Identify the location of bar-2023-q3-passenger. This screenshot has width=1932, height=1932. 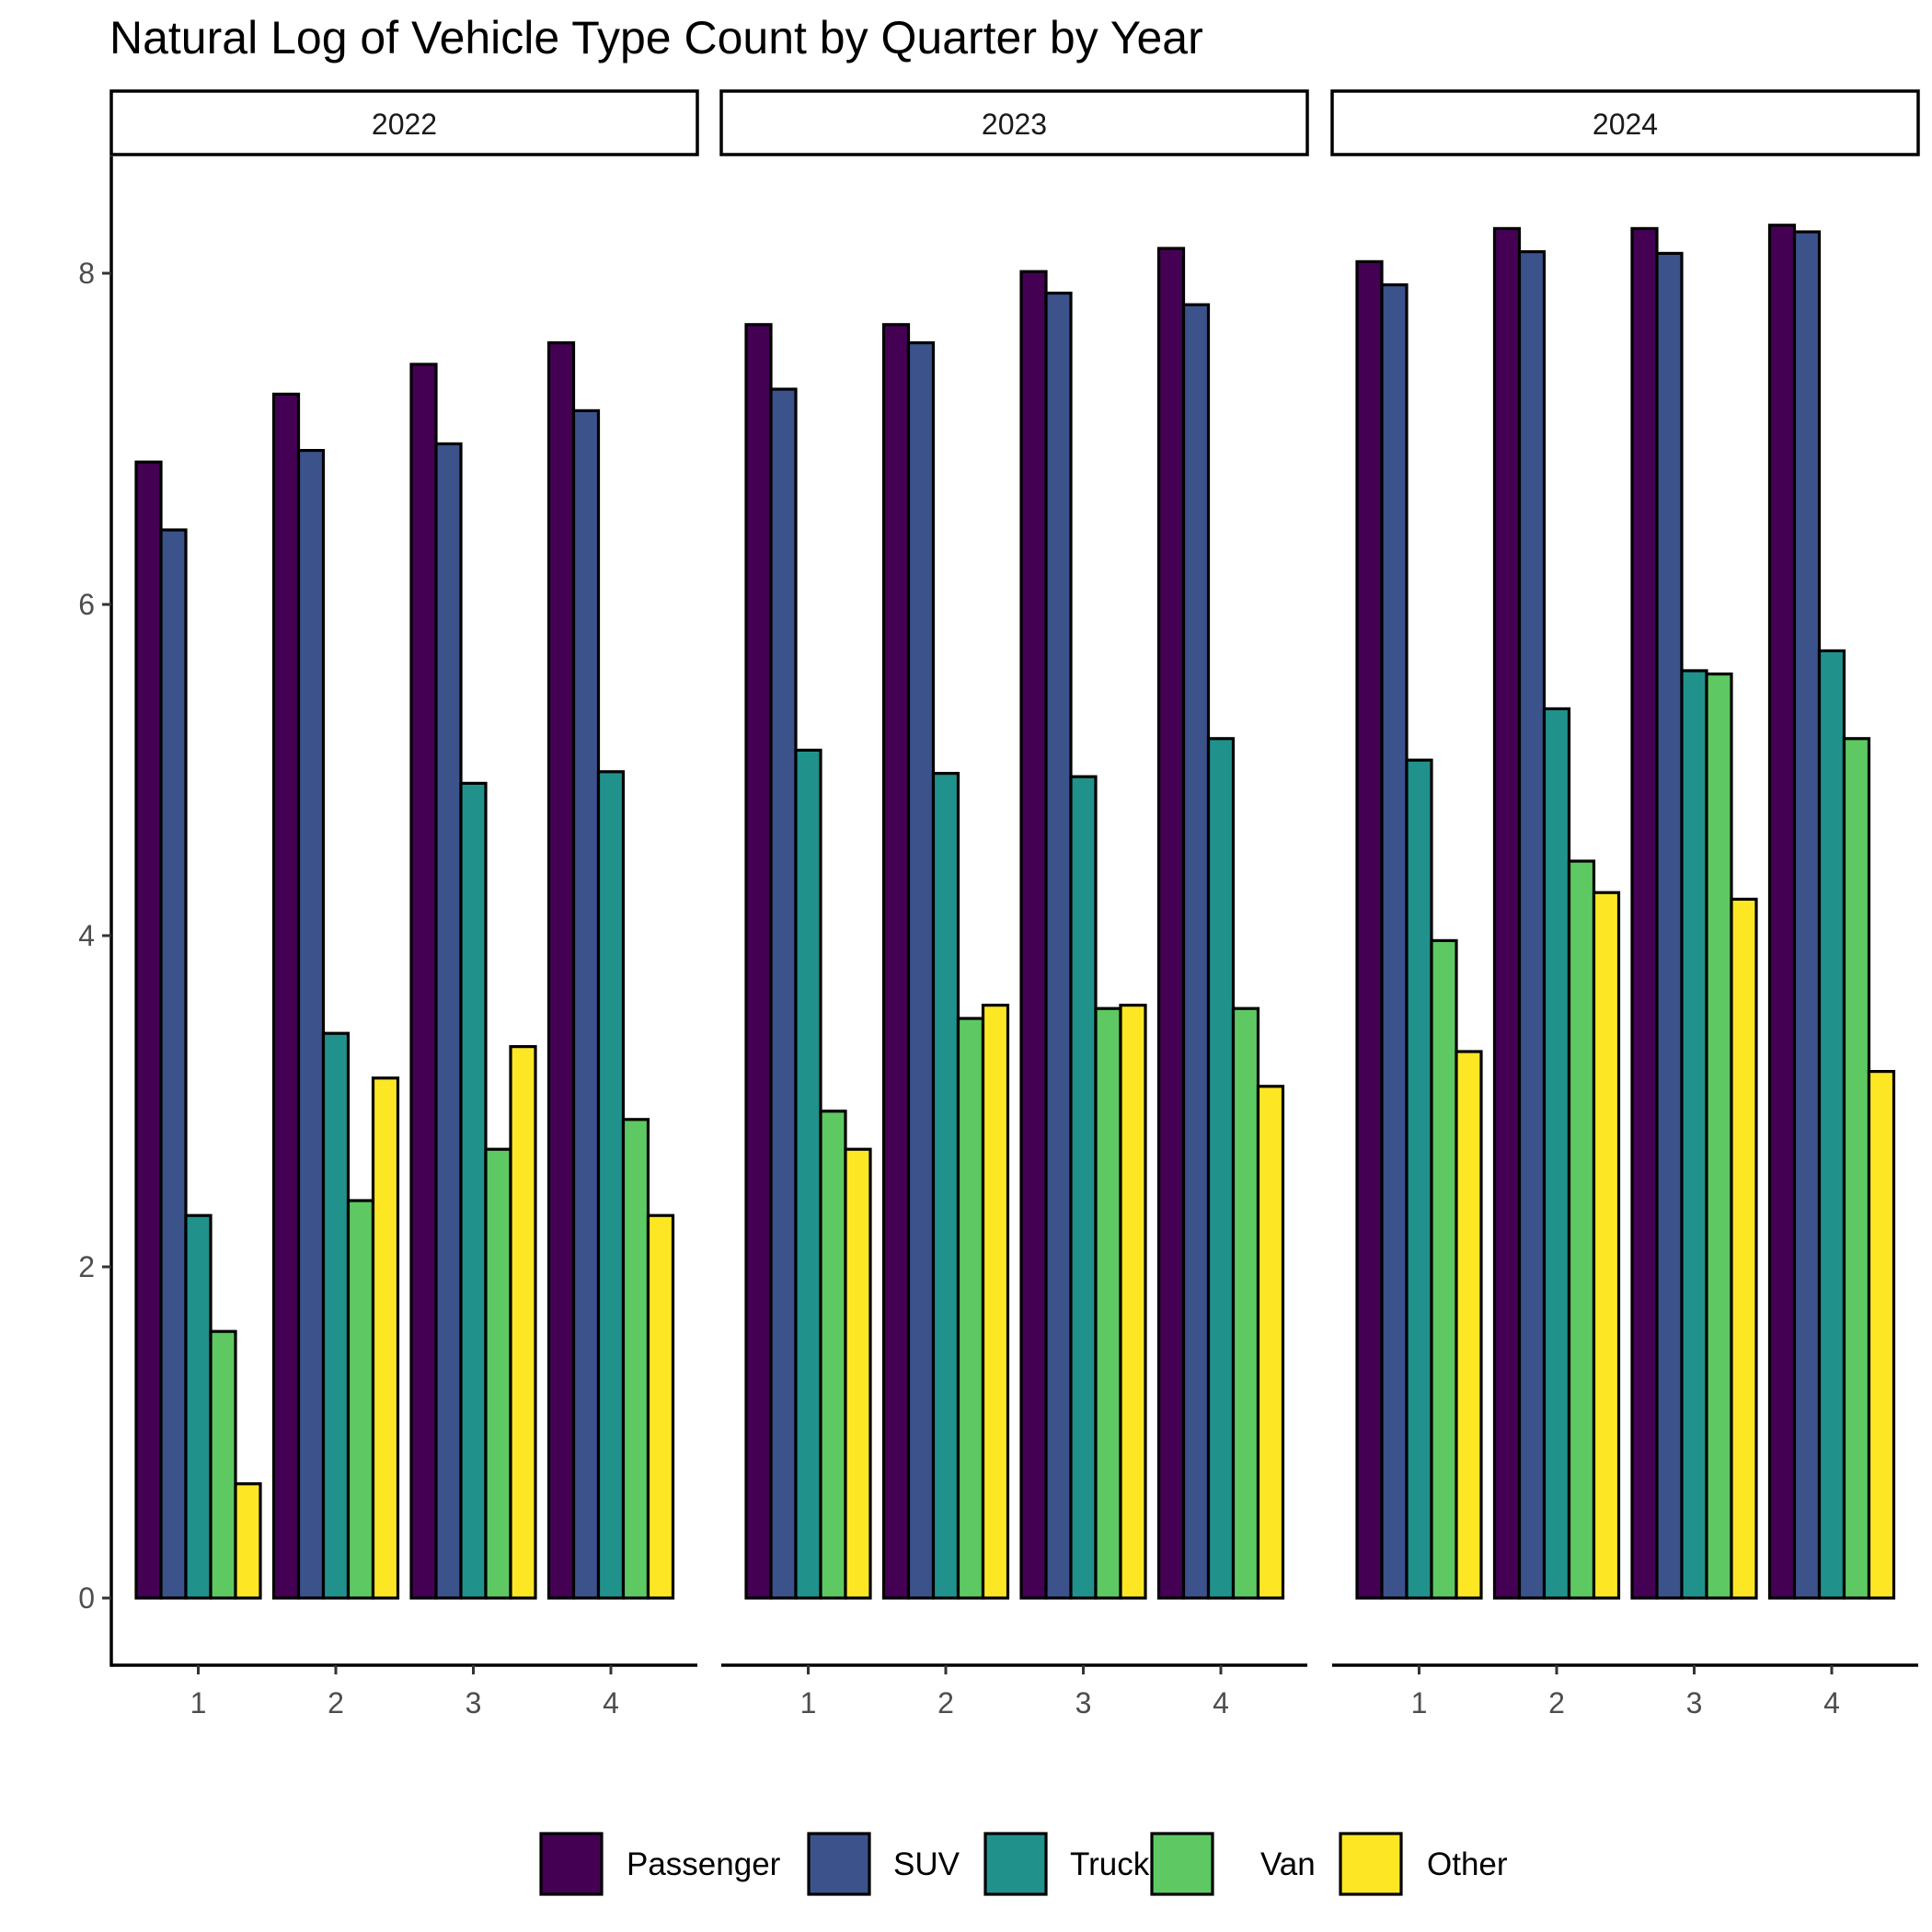
(1033, 935).